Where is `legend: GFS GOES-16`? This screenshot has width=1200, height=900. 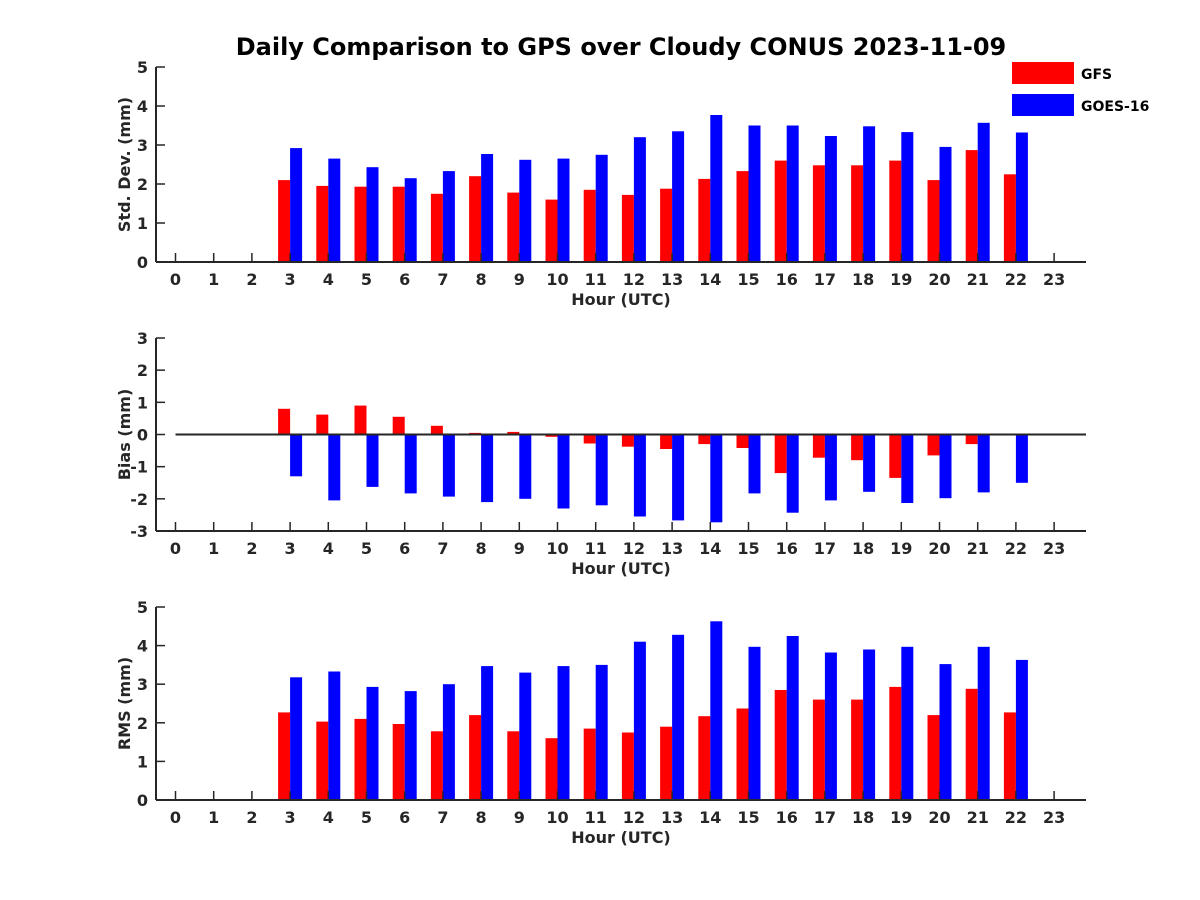
legend: GFS GOES-16 is located at coordinates (1080, 89).